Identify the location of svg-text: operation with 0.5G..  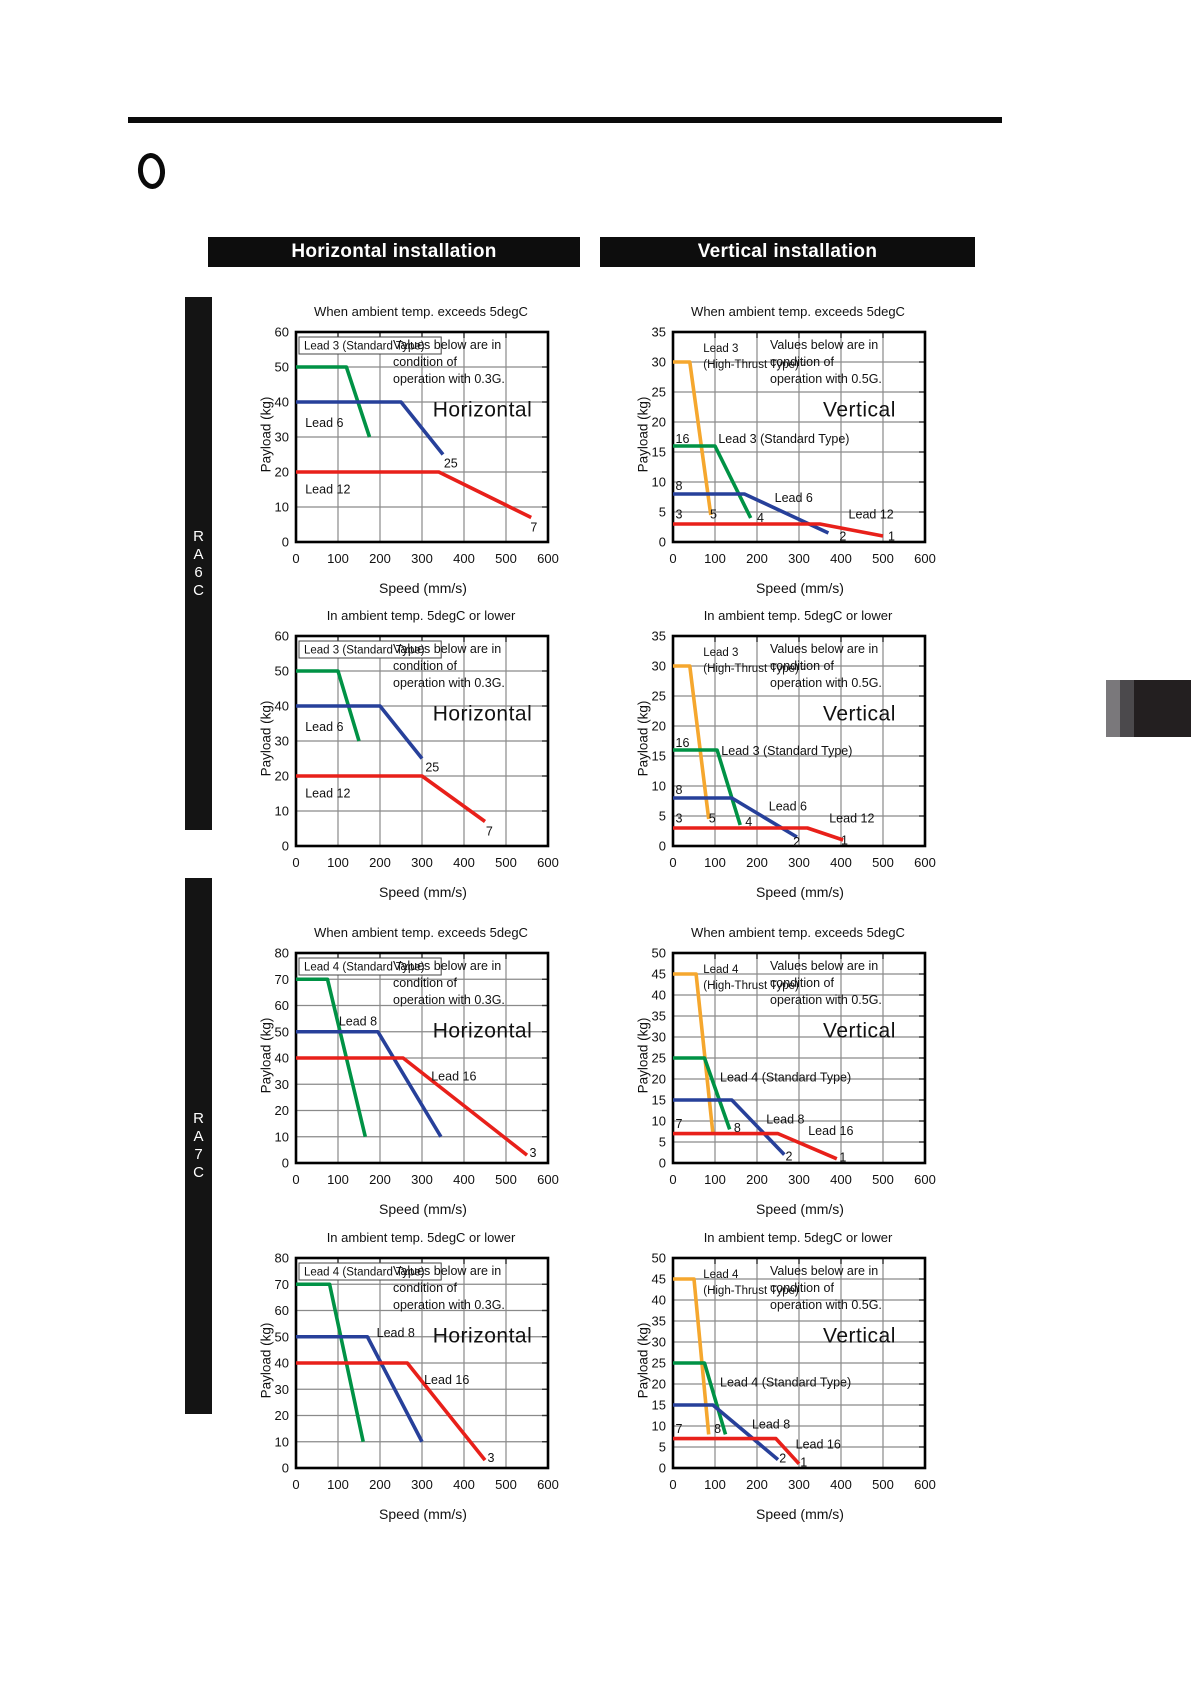
(826, 1000).